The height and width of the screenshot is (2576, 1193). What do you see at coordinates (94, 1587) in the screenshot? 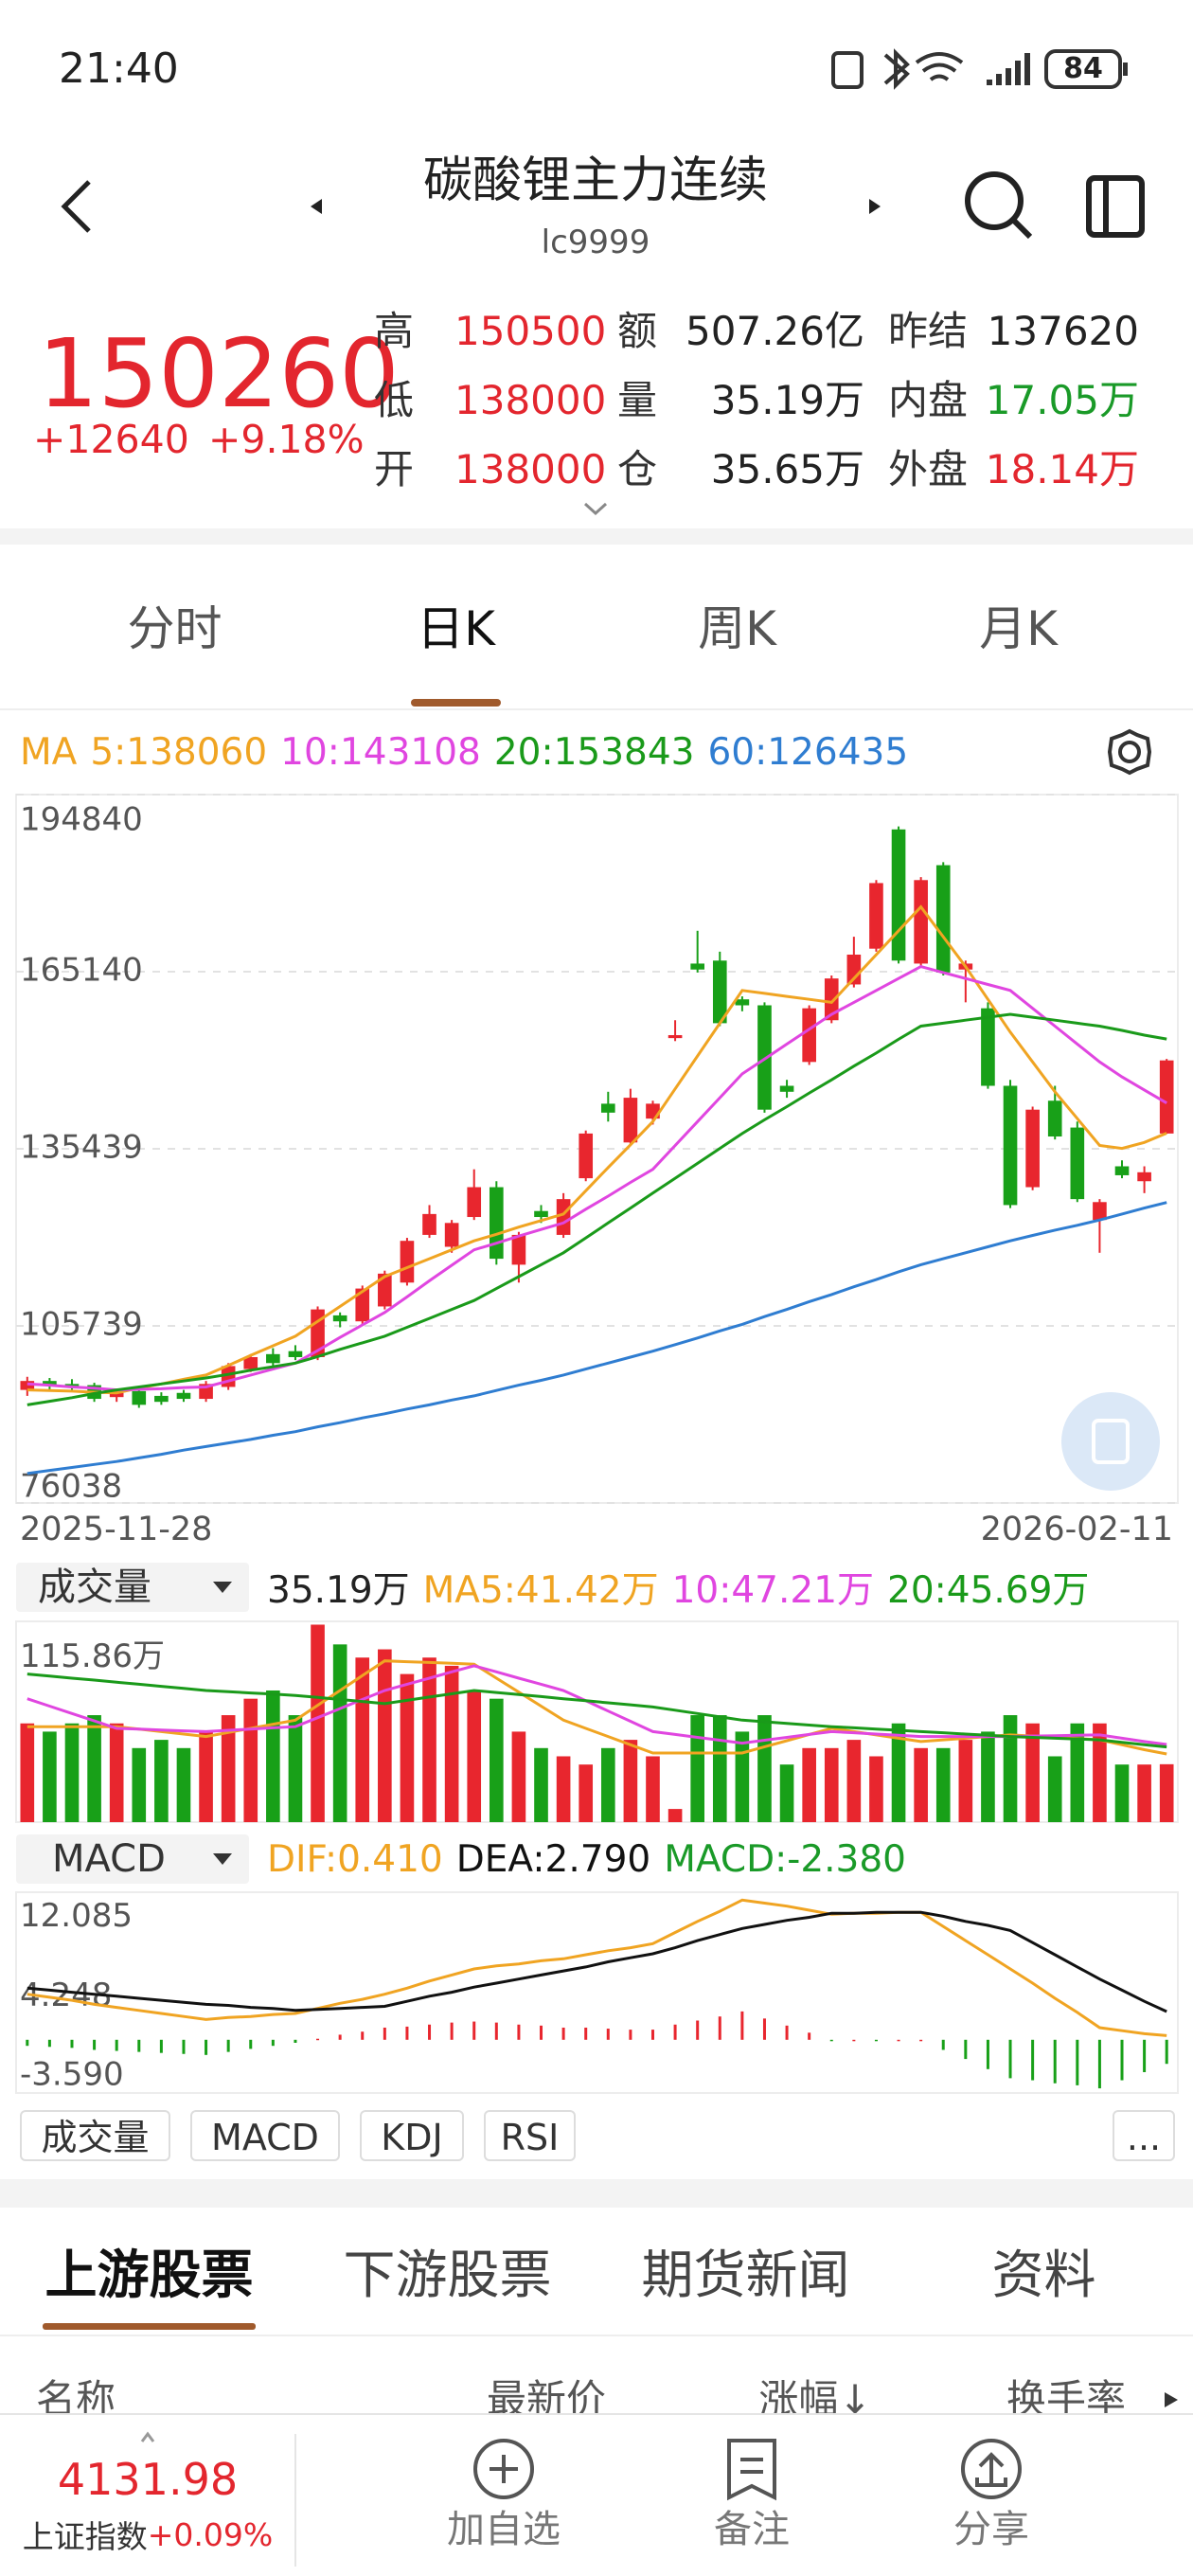
I see `selector-label: 成交量` at bounding box center [94, 1587].